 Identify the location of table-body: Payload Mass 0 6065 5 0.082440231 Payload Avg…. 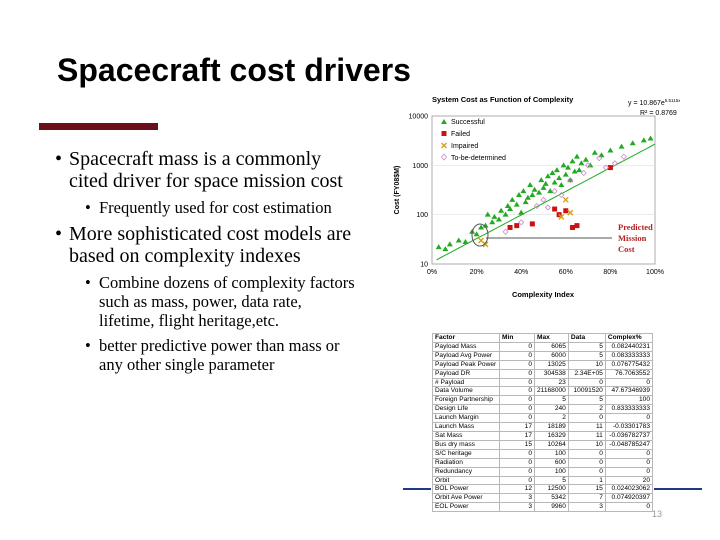
(543, 427).